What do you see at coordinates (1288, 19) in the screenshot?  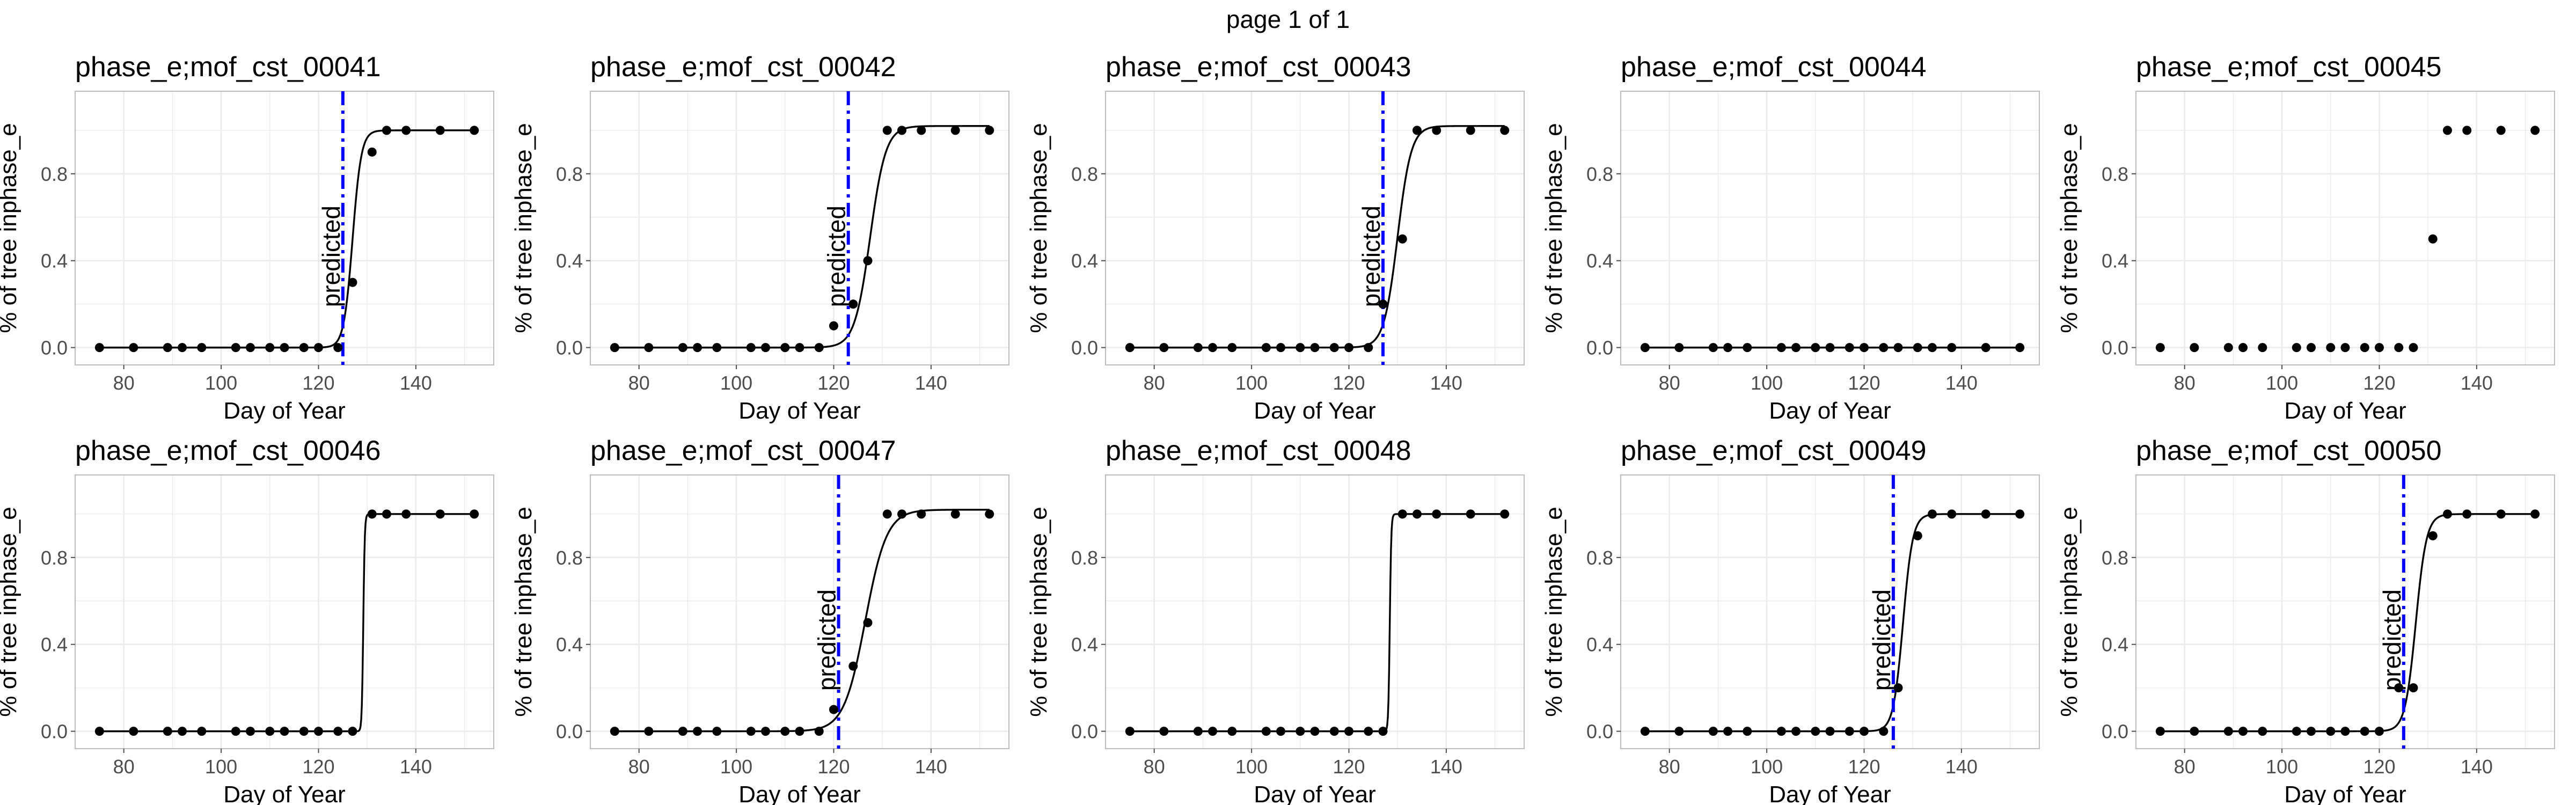 I see `page-title: page 1 of 1` at bounding box center [1288, 19].